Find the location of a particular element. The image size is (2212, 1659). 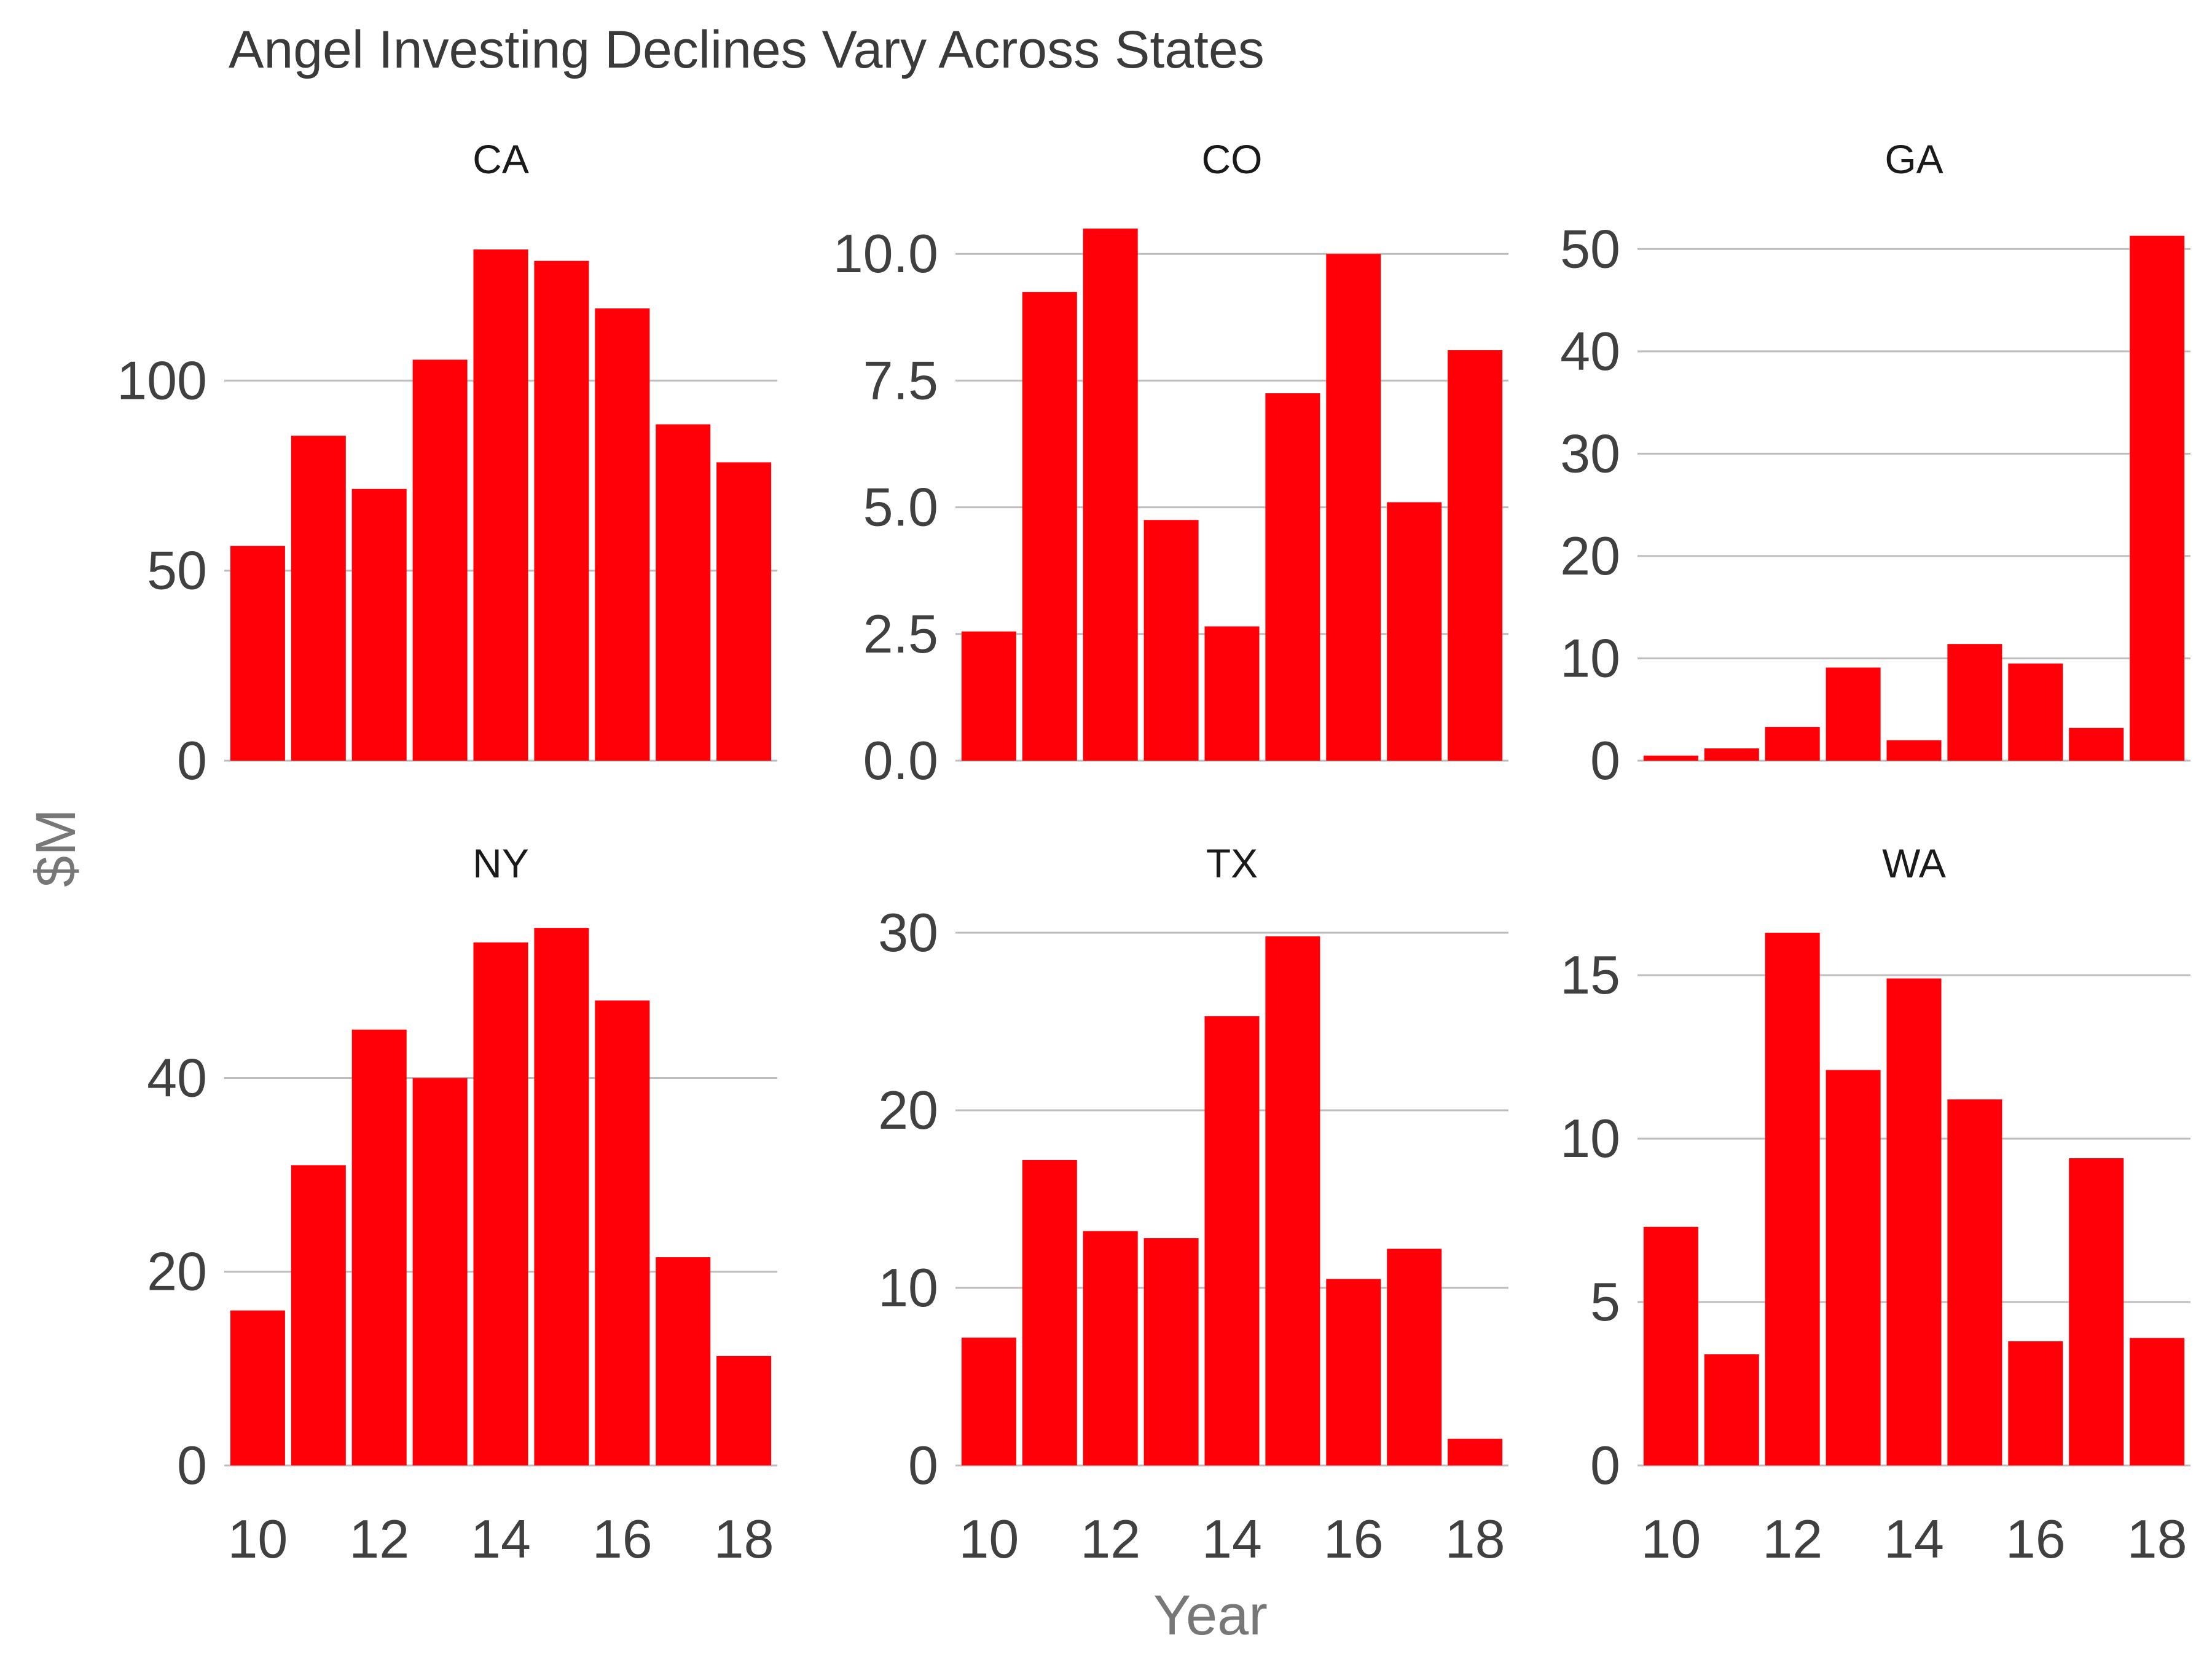

y-tick-label-ga: 20 is located at coordinates (1590, 555).